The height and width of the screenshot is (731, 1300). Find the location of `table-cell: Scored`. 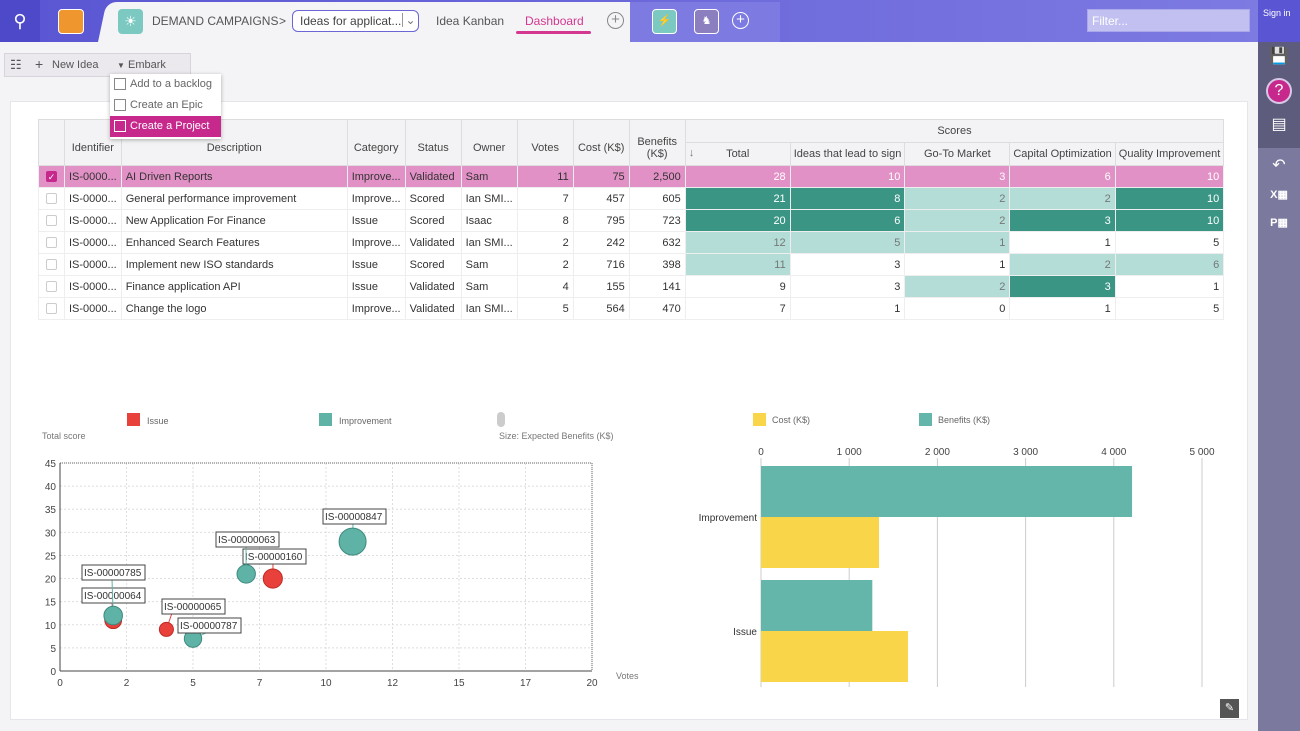

table-cell: Scored is located at coordinates (433, 264).